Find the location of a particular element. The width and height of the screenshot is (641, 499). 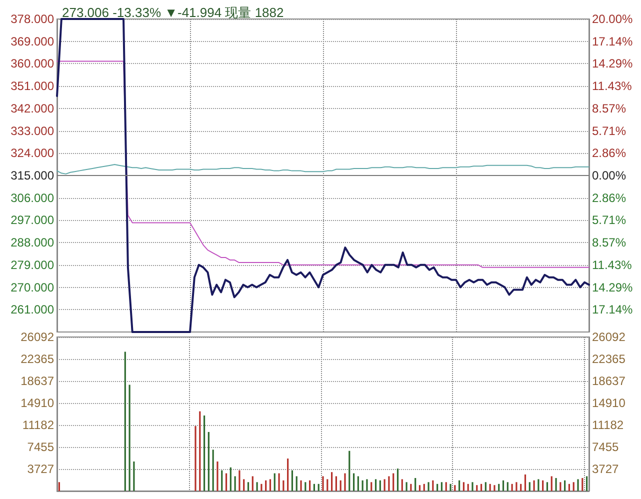

y-tick-label: 297.000 is located at coordinates (32, 220).